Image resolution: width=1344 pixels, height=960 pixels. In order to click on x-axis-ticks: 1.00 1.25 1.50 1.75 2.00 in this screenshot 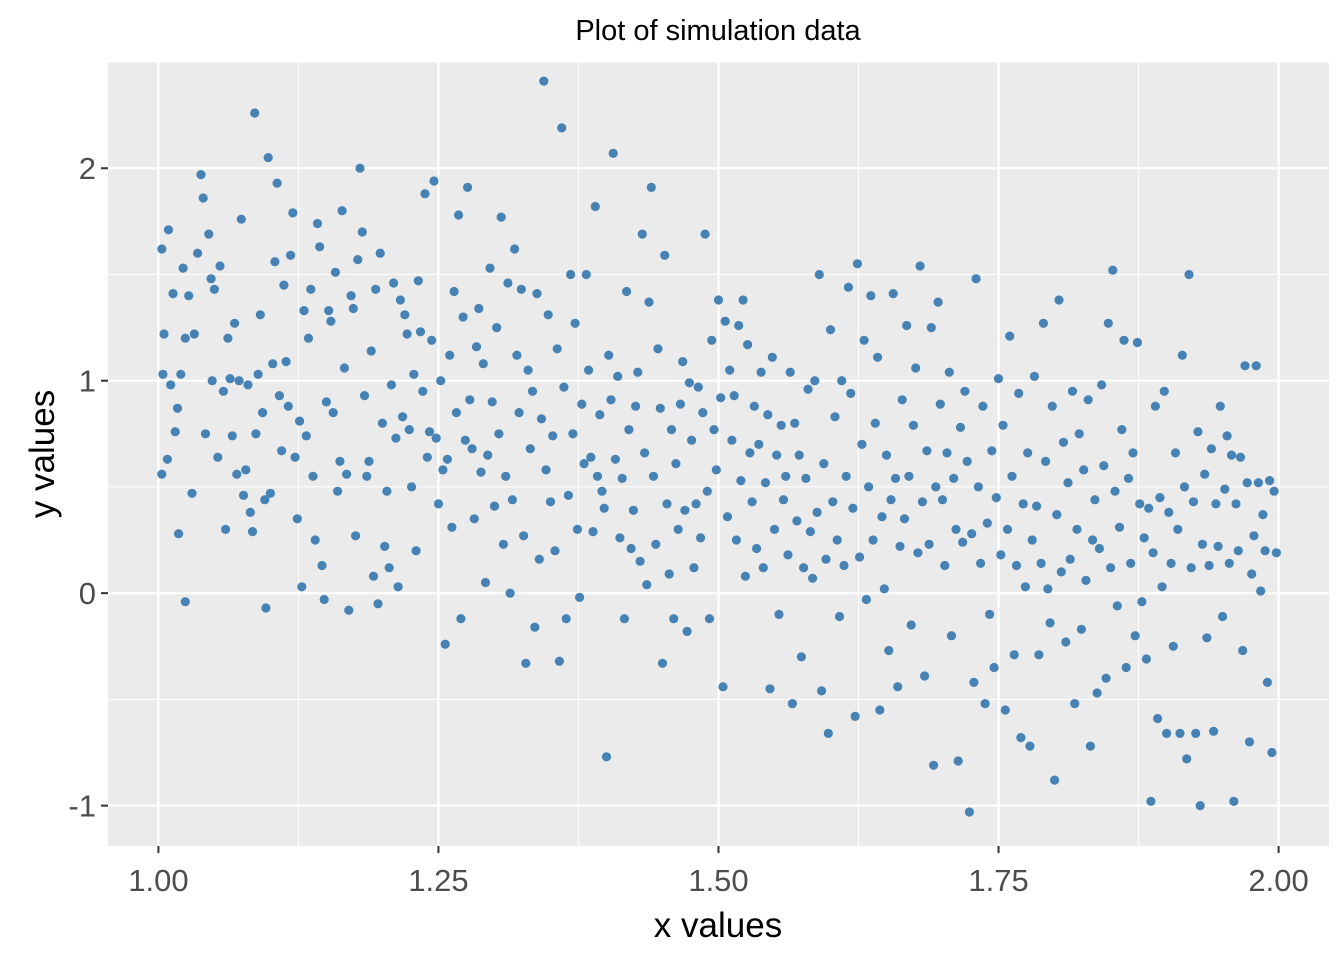, I will do `click(718, 872)`.